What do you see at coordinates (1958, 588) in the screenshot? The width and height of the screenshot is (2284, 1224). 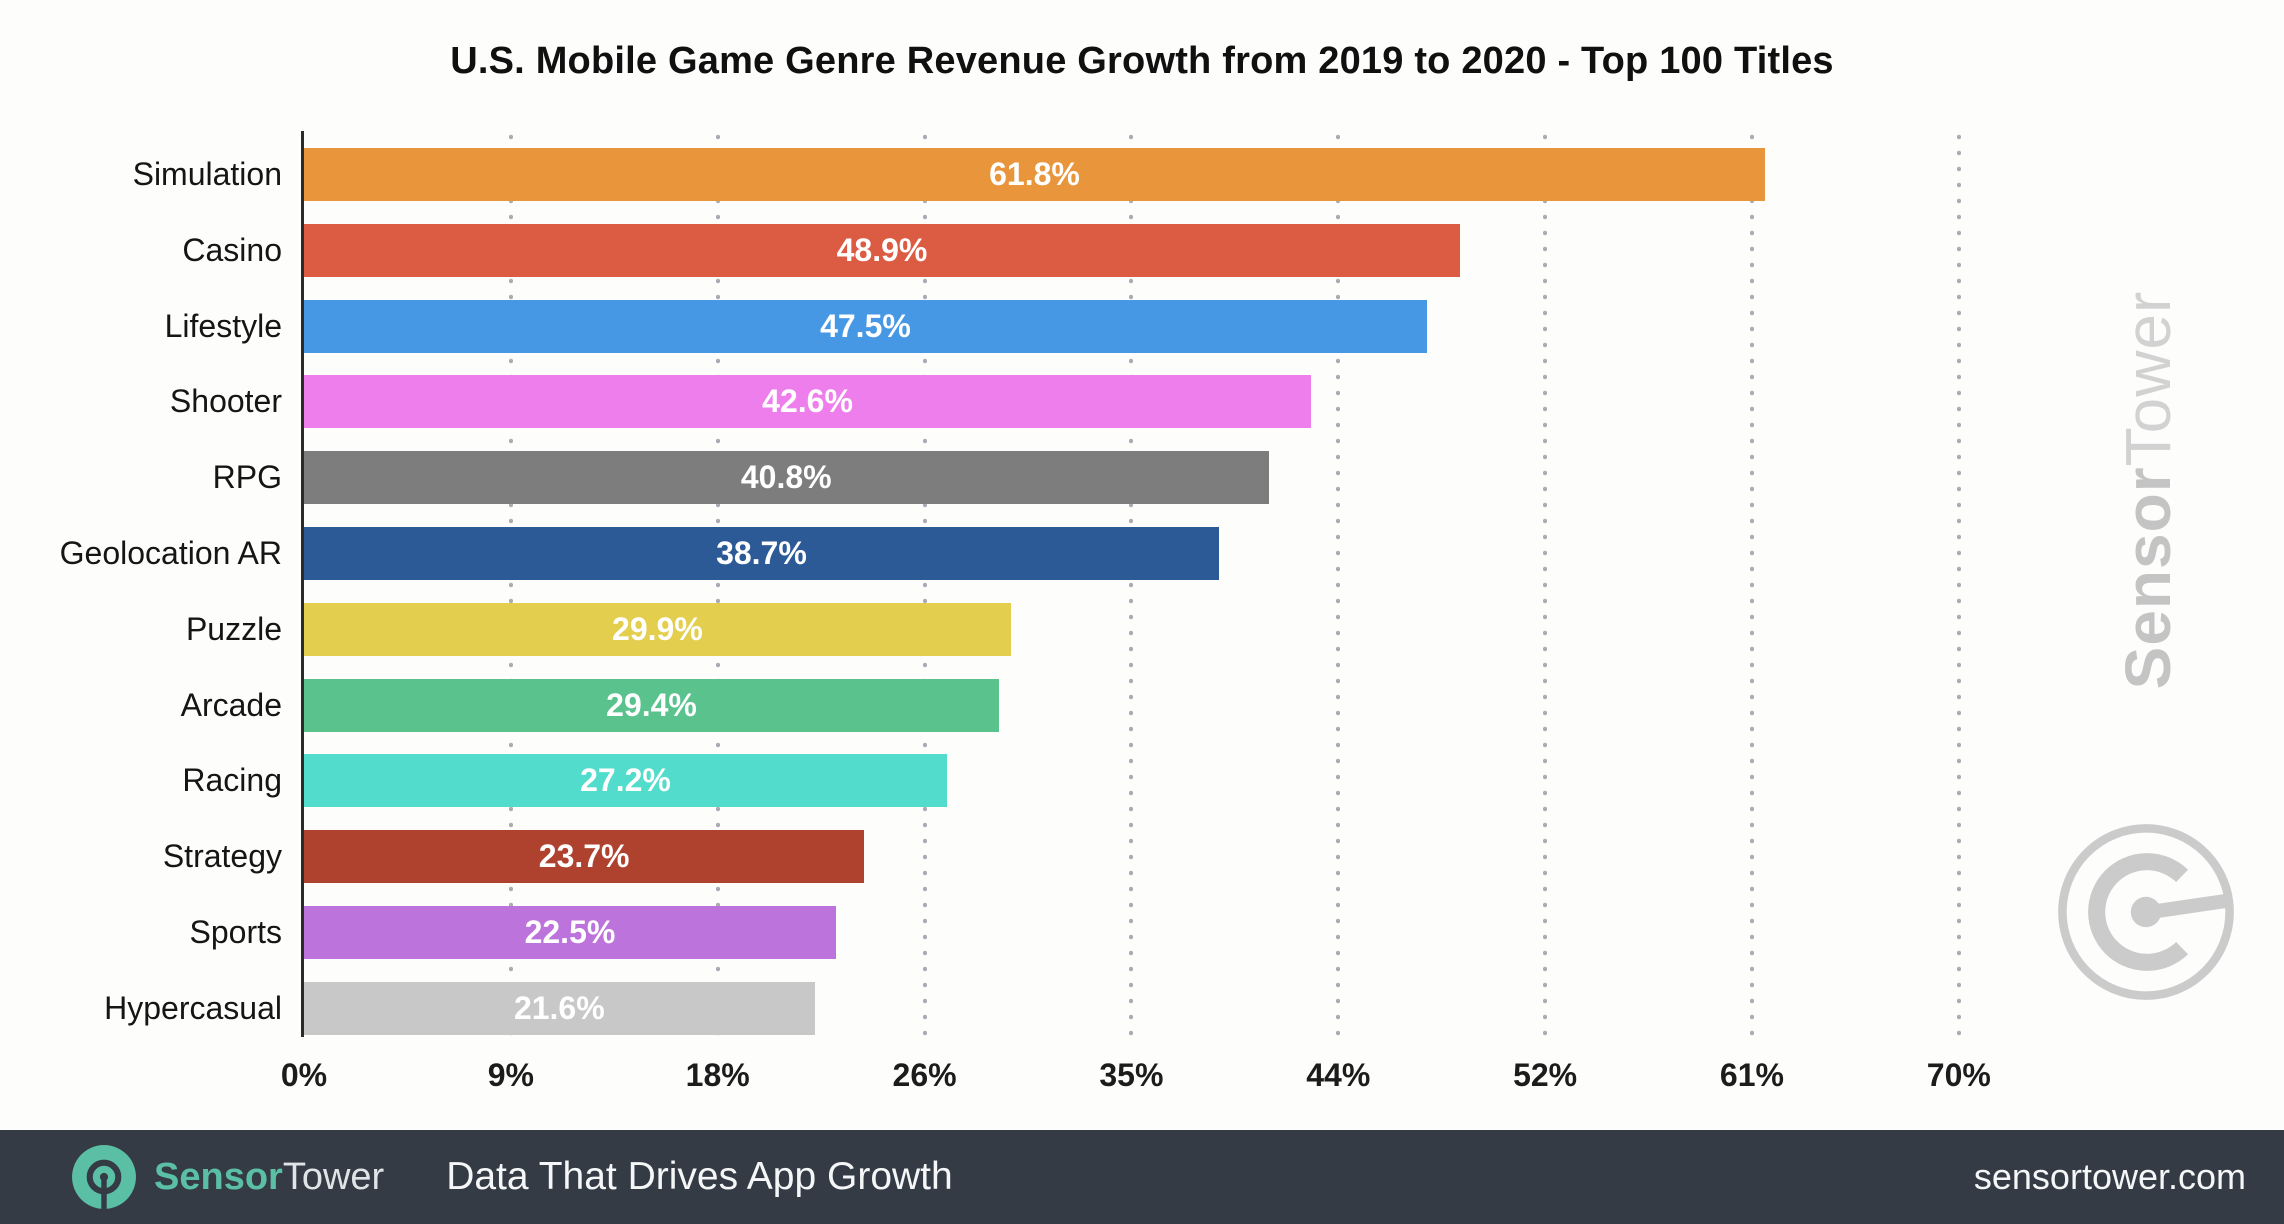 I see `gridline-70%` at bounding box center [1958, 588].